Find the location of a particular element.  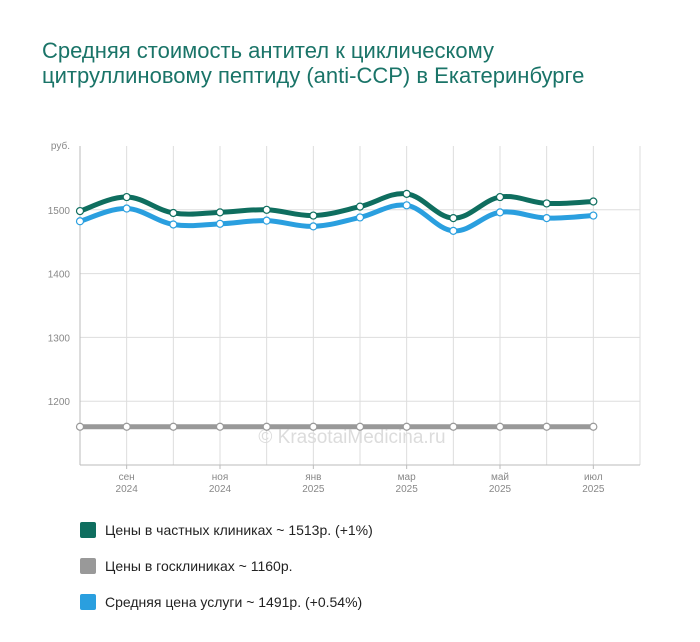

y-tick-label: 1200 is located at coordinates (59, 402).